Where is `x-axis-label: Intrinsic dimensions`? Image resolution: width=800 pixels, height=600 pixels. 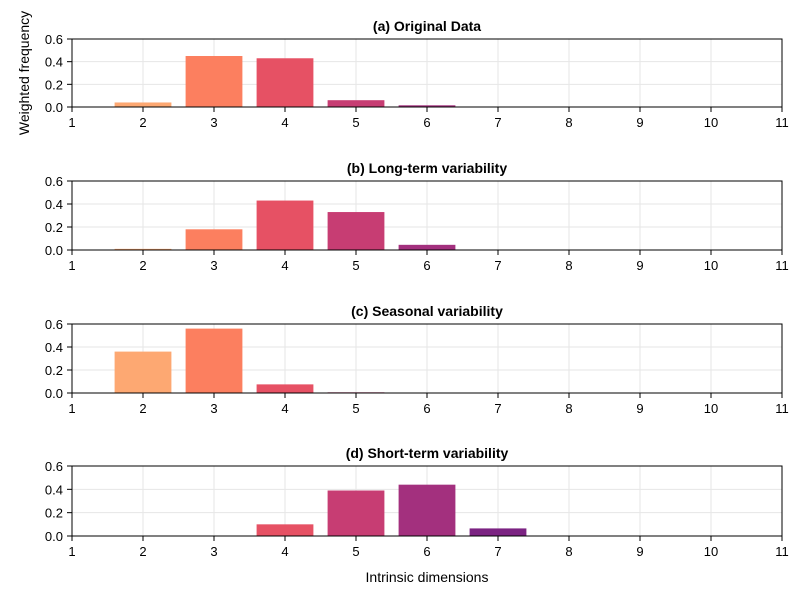 x-axis-label: Intrinsic dimensions is located at coordinates (427, 577).